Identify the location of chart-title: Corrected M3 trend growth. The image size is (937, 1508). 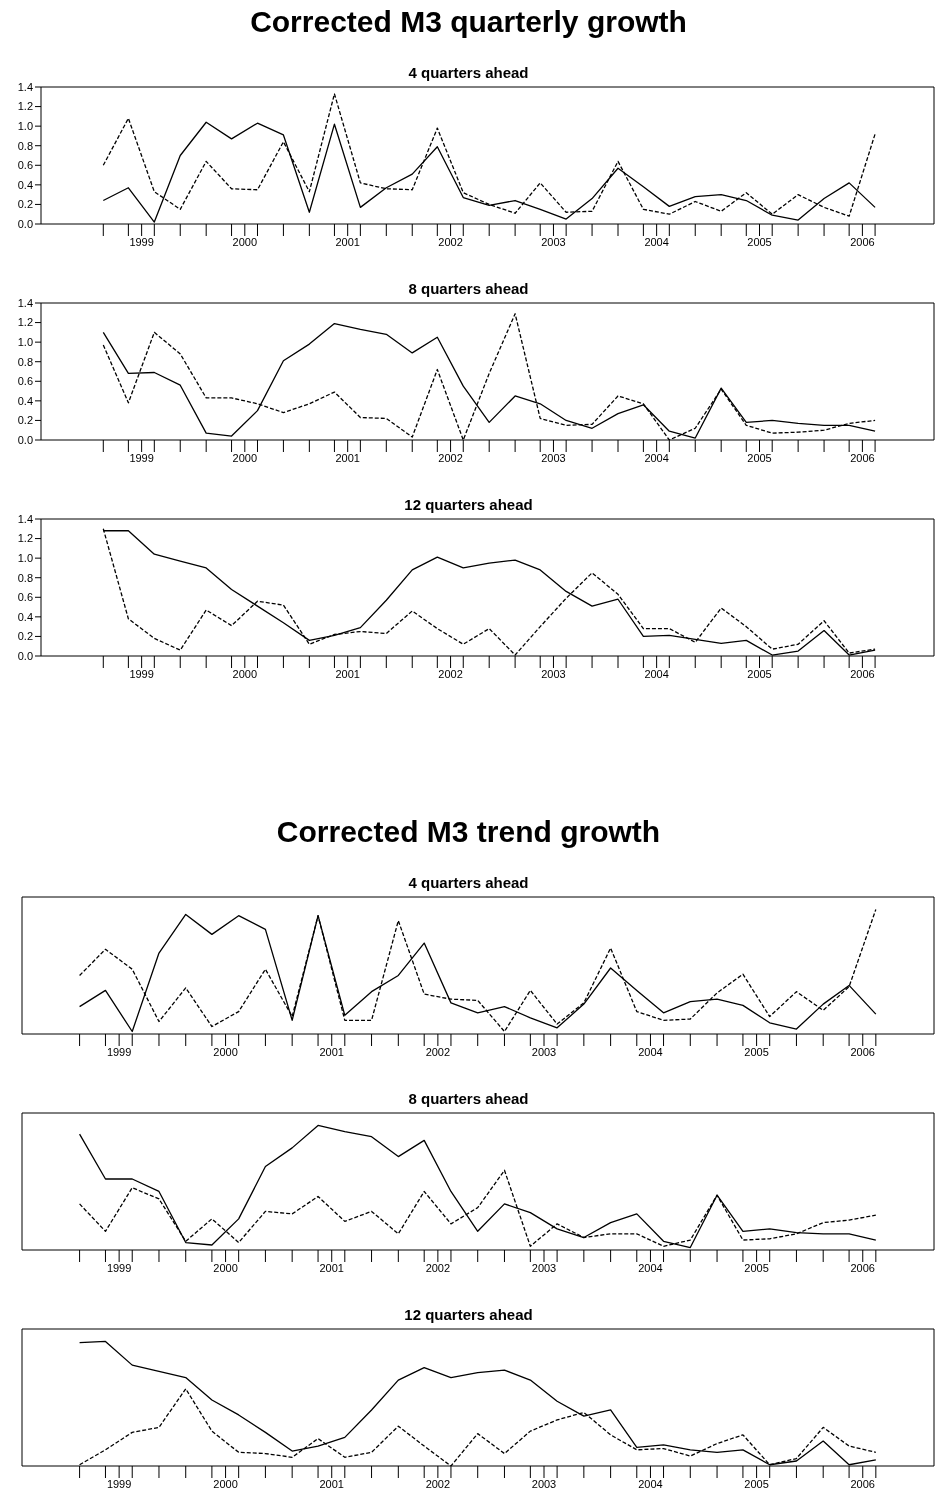
(468, 832).